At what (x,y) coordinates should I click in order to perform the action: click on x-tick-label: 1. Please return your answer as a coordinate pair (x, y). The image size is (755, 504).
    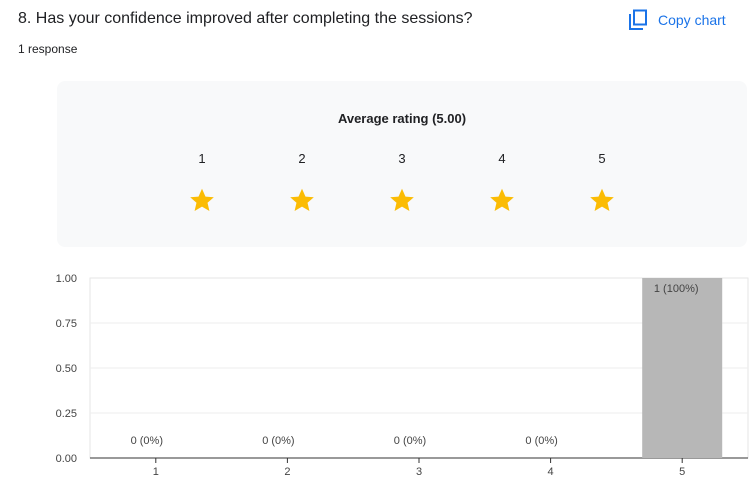
    Looking at the image, I should click on (156, 472).